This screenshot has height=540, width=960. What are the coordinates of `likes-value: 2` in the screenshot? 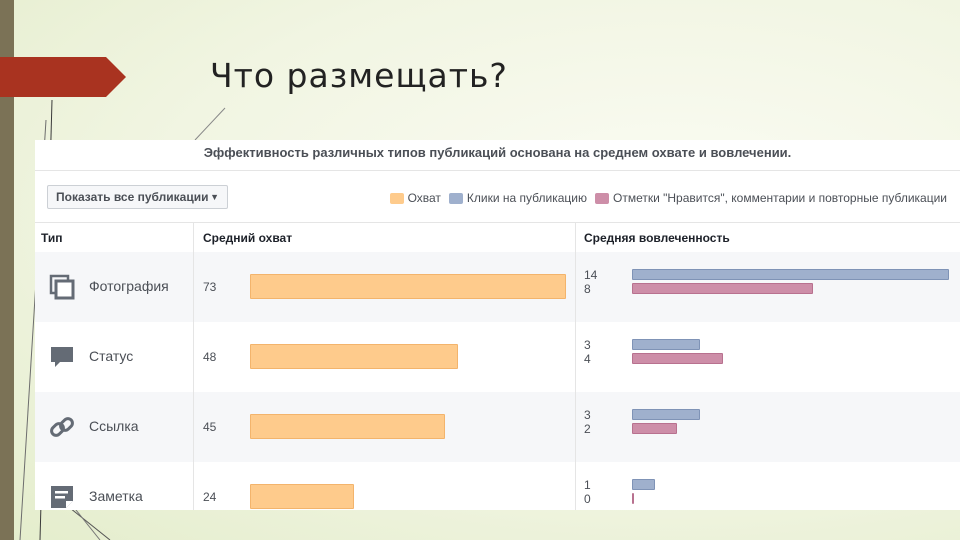 It's located at (587, 429).